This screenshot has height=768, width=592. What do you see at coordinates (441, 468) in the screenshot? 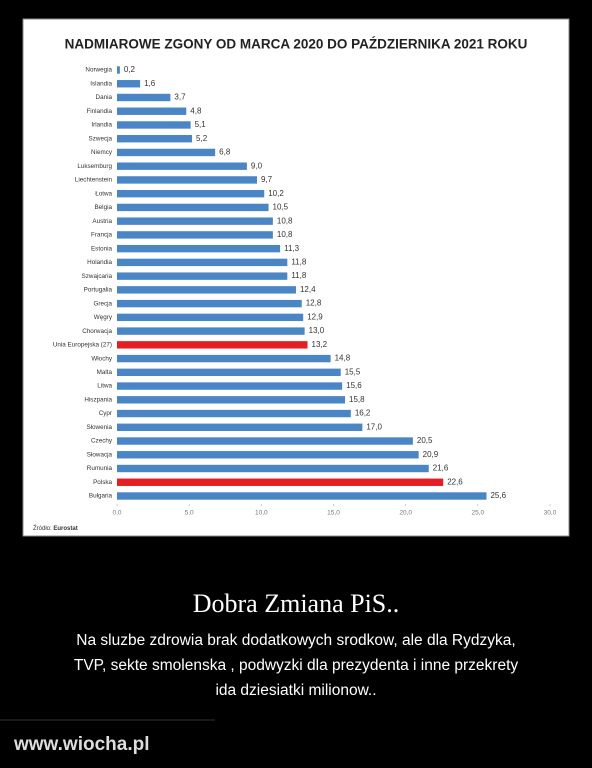
I see `value-label: 21,6` at bounding box center [441, 468].